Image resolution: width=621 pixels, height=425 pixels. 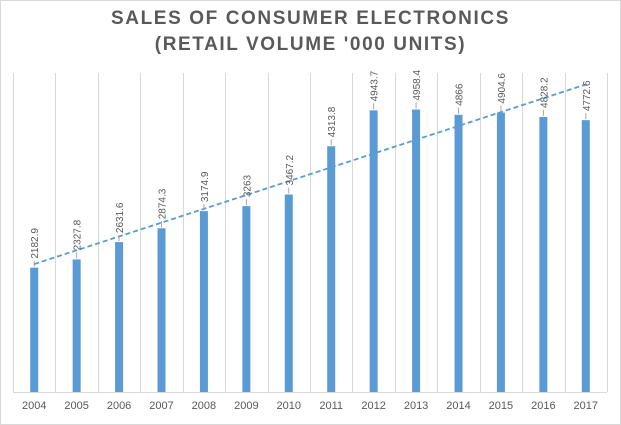 What do you see at coordinates (460, 94) in the screenshot?
I see `data-label: 4866` at bounding box center [460, 94].